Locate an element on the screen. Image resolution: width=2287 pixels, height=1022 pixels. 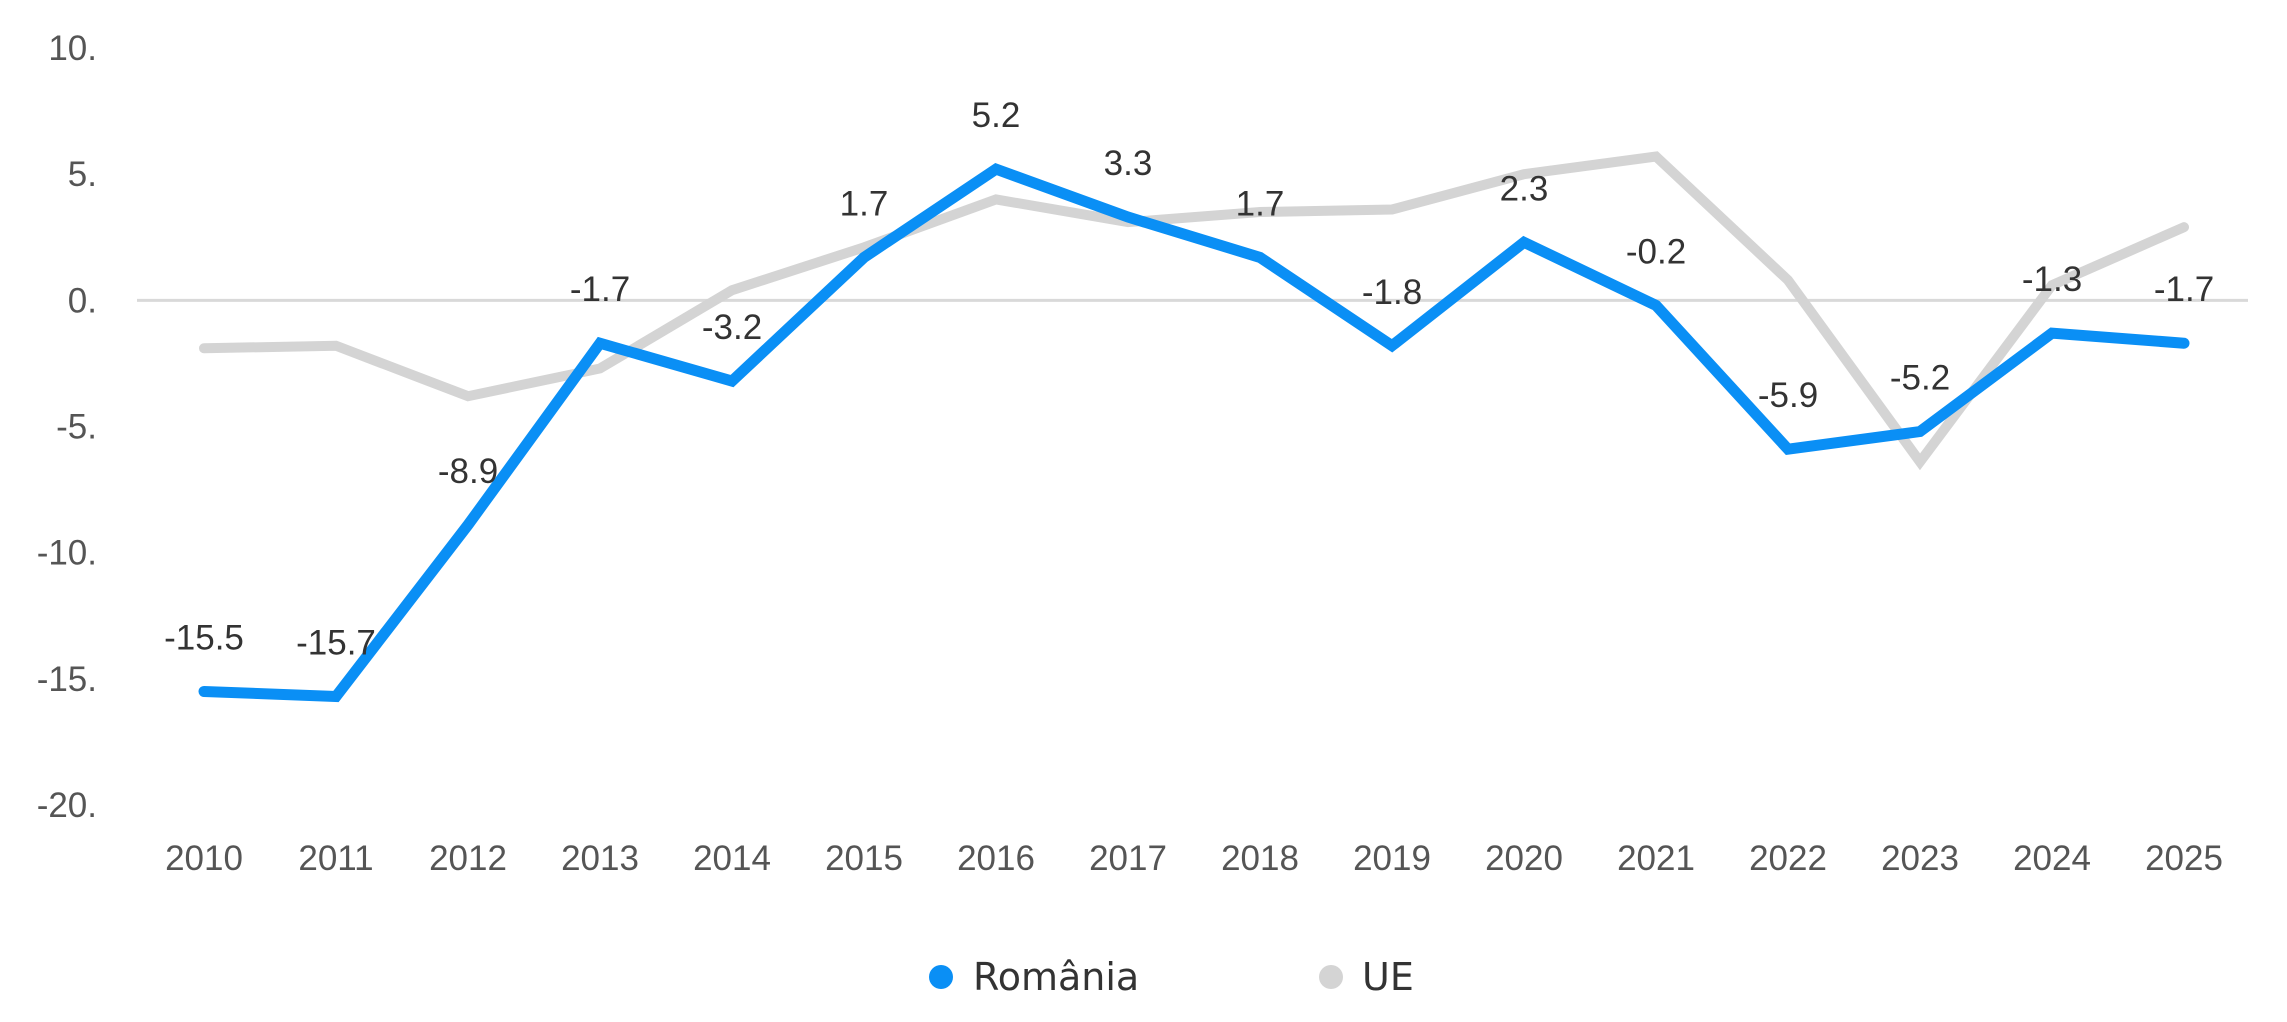
legend-marker-romania is located at coordinates (941, 977).